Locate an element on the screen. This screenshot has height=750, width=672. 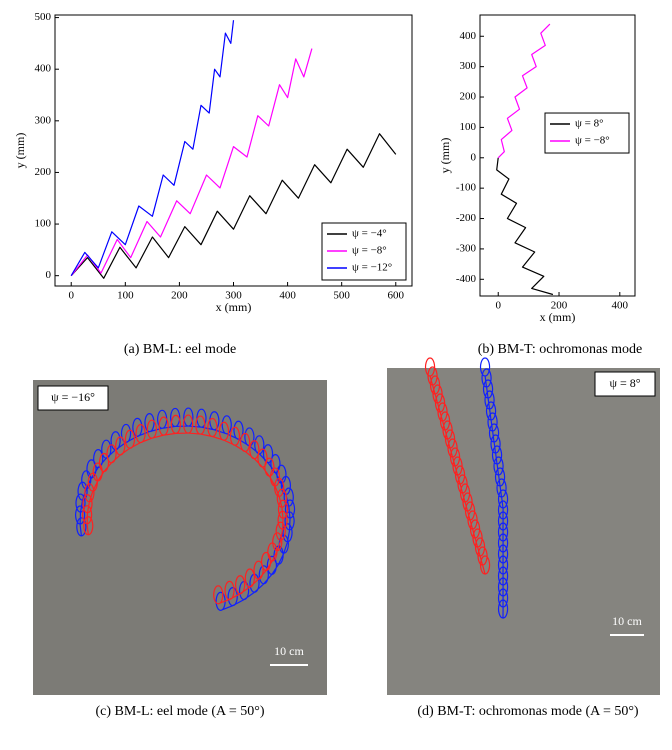
x-tick-label: 500 is located at coordinates (341, 296).